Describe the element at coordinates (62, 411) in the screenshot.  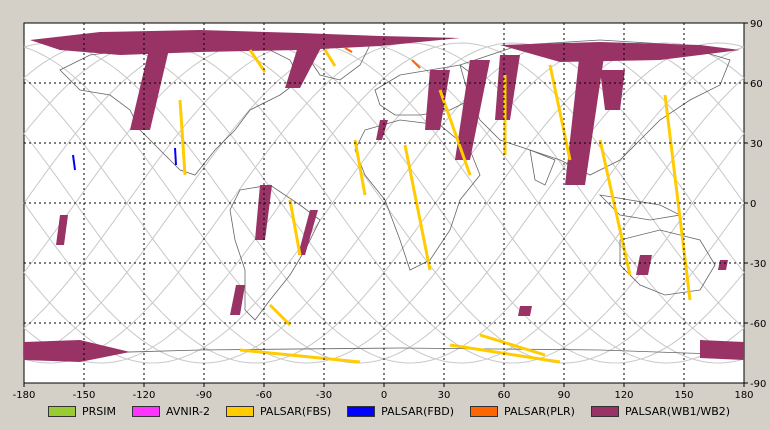
I see `legend-swatch-prsim` at that location.